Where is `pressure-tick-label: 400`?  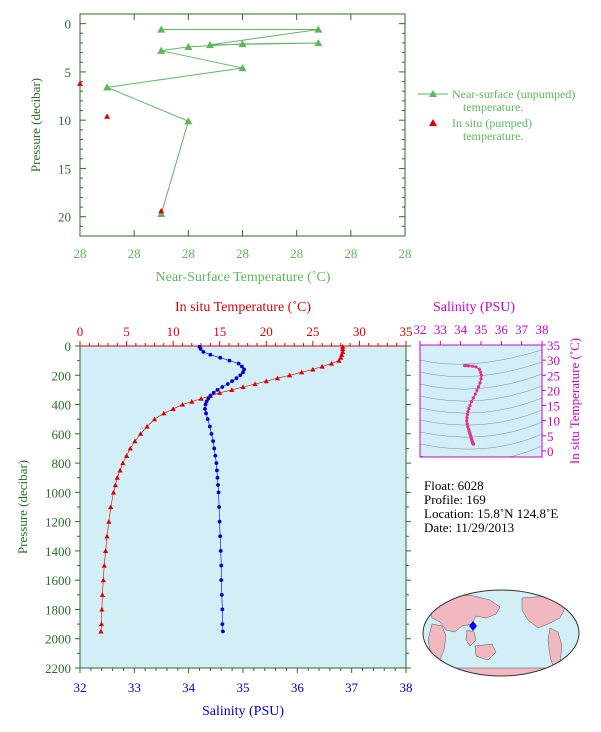
pressure-tick-label: 400 is located at coordinates (62, 405).